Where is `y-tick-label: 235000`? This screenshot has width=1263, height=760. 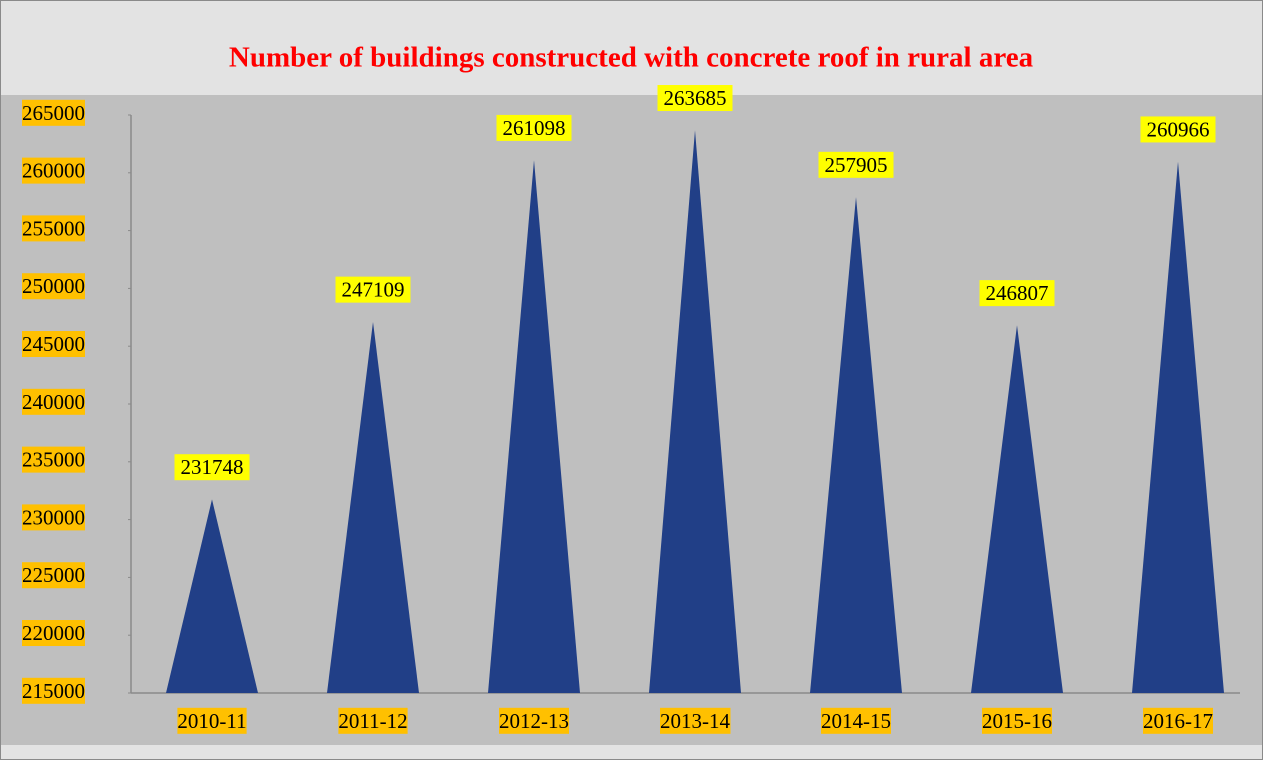 y-tick-label: 235000 is located at coordinates (53, 460).